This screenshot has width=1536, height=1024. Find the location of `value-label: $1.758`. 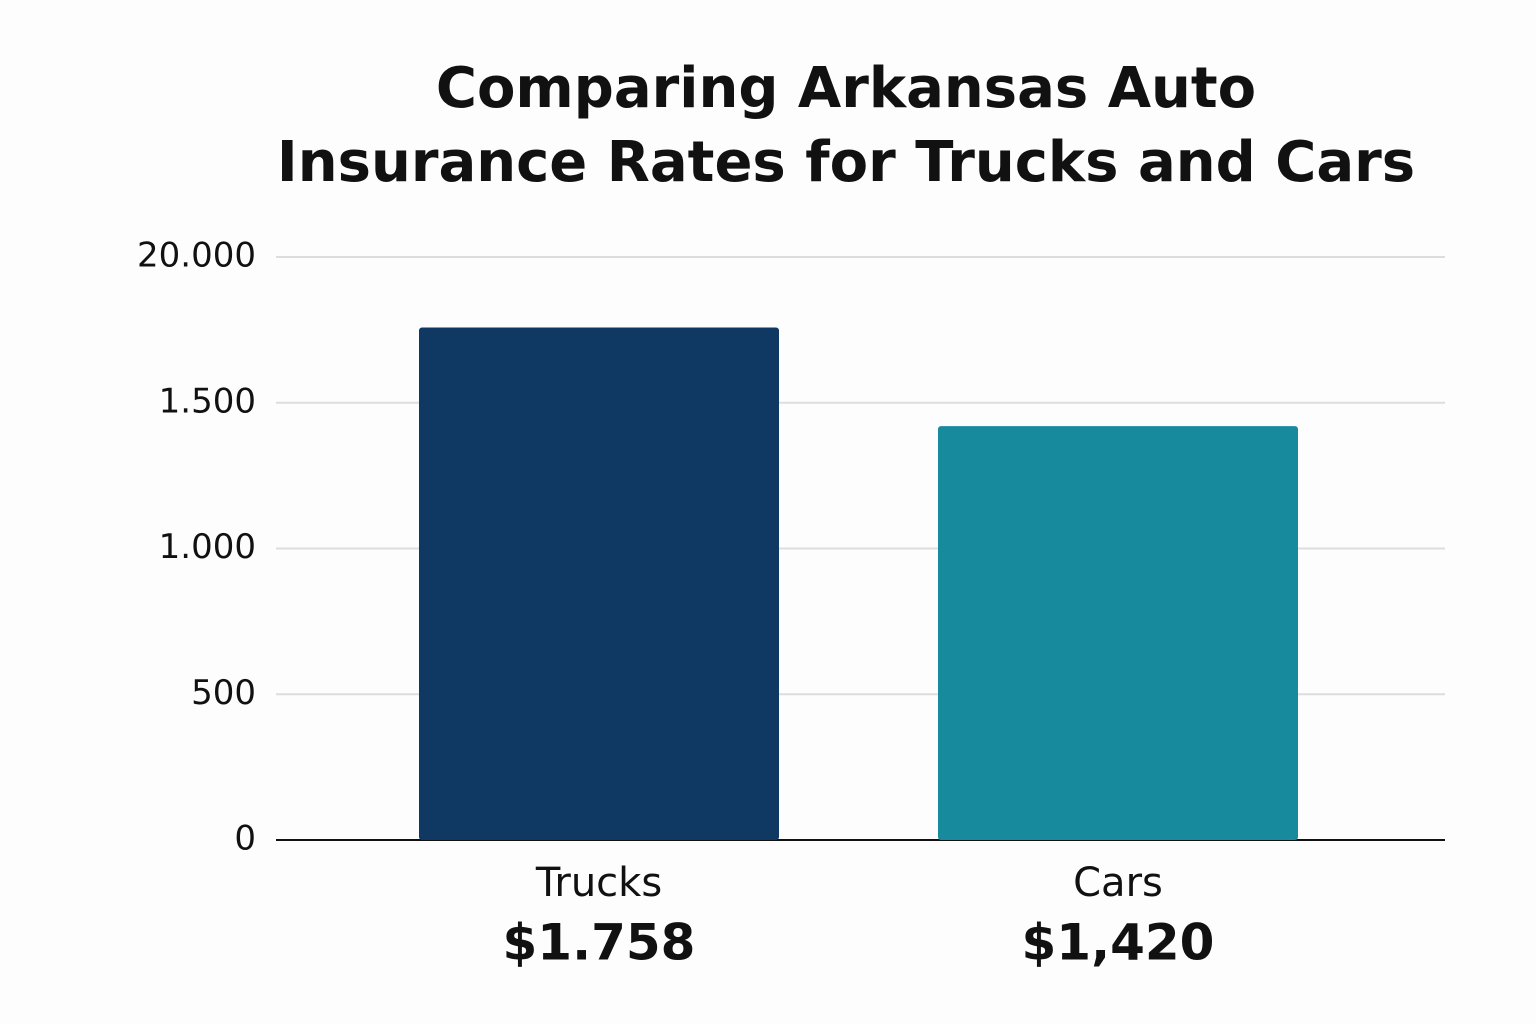

value-label: $1.758 is located at coordinates (599, 943).